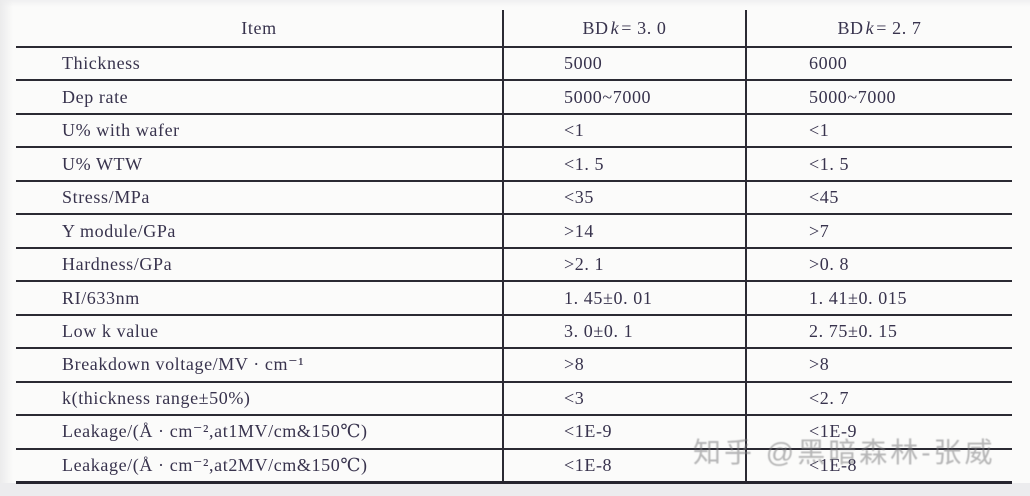 This screenshot has height=496, width=1030. What do you see at coordinates (95, 96) in the screenshot?
I see `item-cell: Dep rate` at bounding box center [95, 96].